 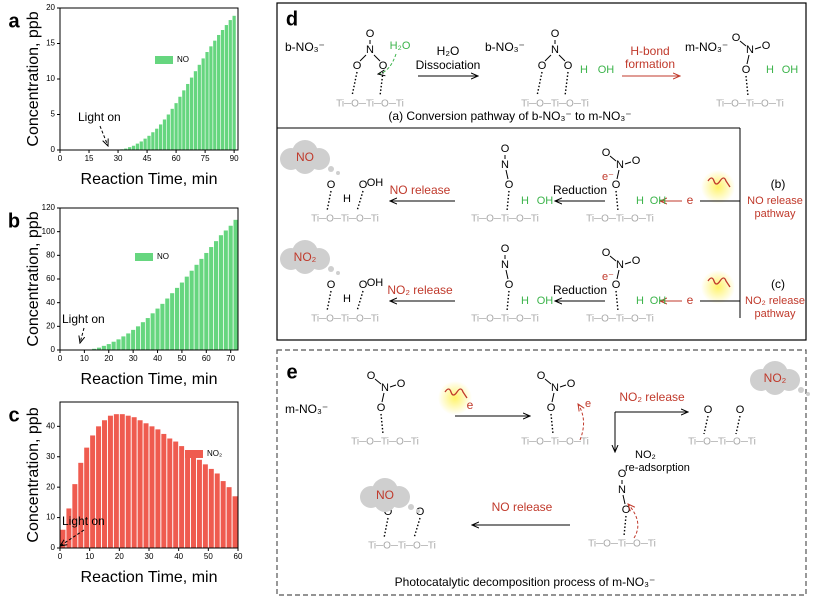 I want to click on y-tick-label: 5, so click(x=53, y=114).